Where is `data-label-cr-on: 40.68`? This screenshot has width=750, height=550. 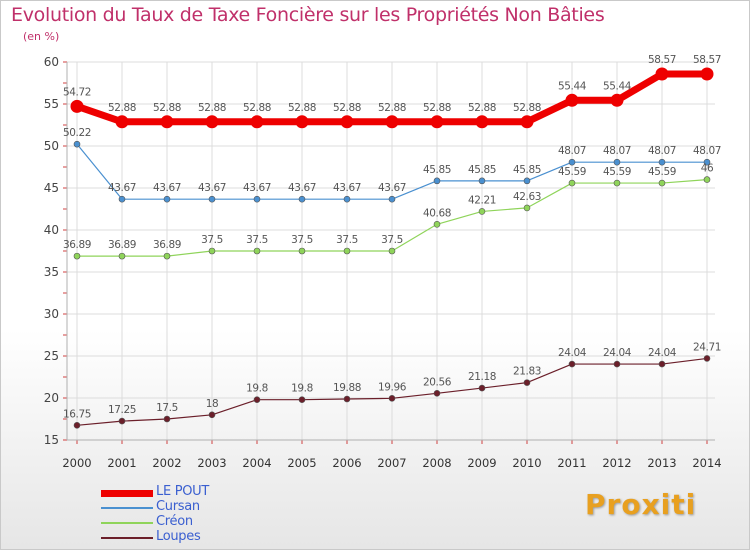 data-label-cr-on: 40.68 is located at coordinates (437, 213).